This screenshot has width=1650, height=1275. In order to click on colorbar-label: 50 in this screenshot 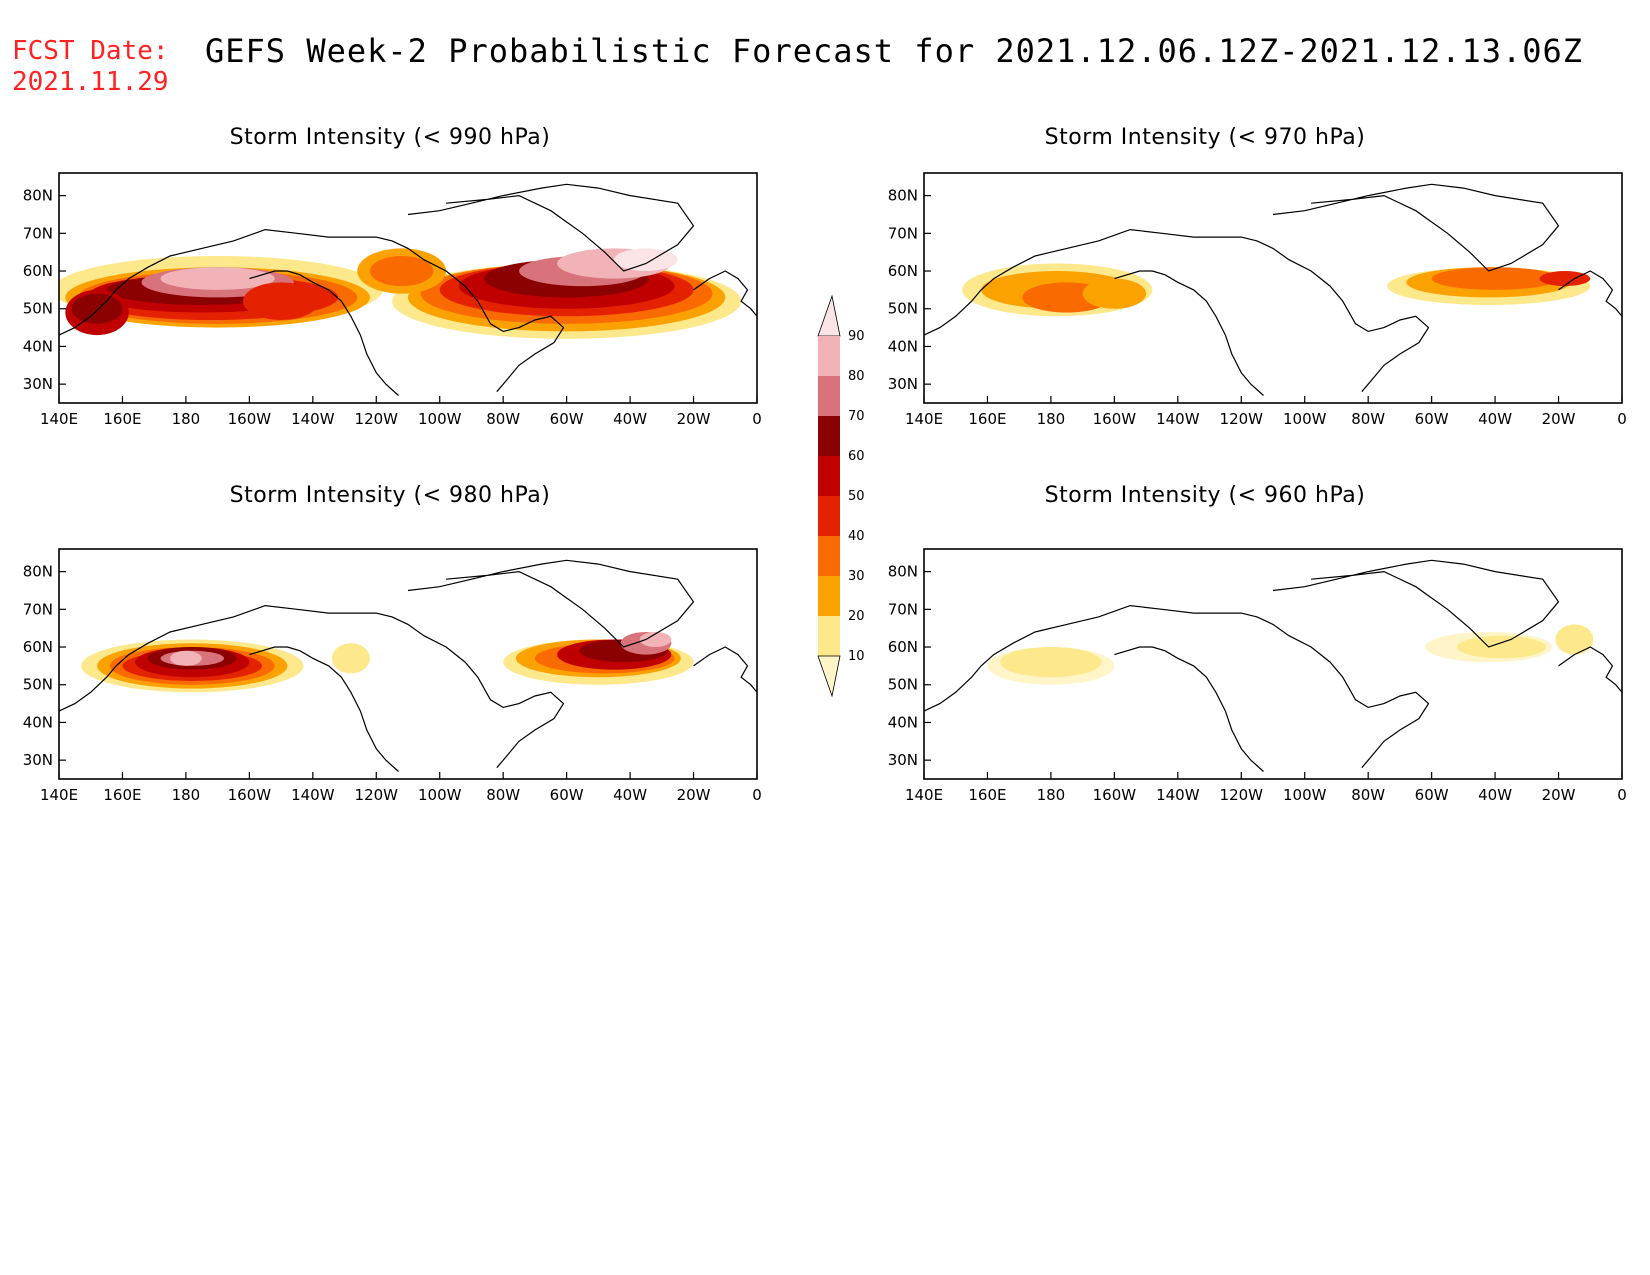, I will do `click(856, 496)`.